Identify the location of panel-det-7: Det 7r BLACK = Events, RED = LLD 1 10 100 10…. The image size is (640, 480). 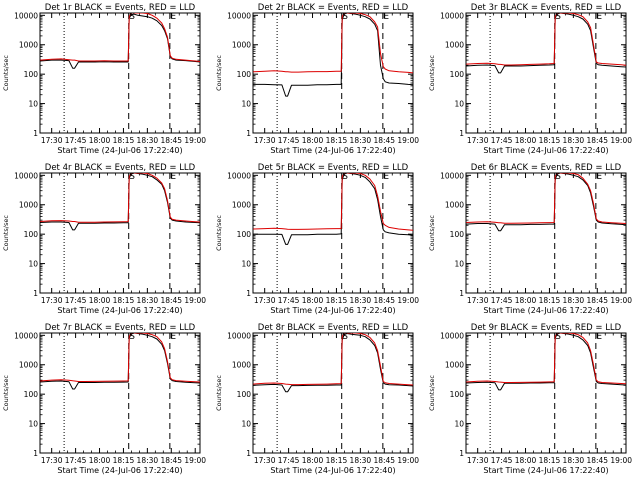
(104, 399).